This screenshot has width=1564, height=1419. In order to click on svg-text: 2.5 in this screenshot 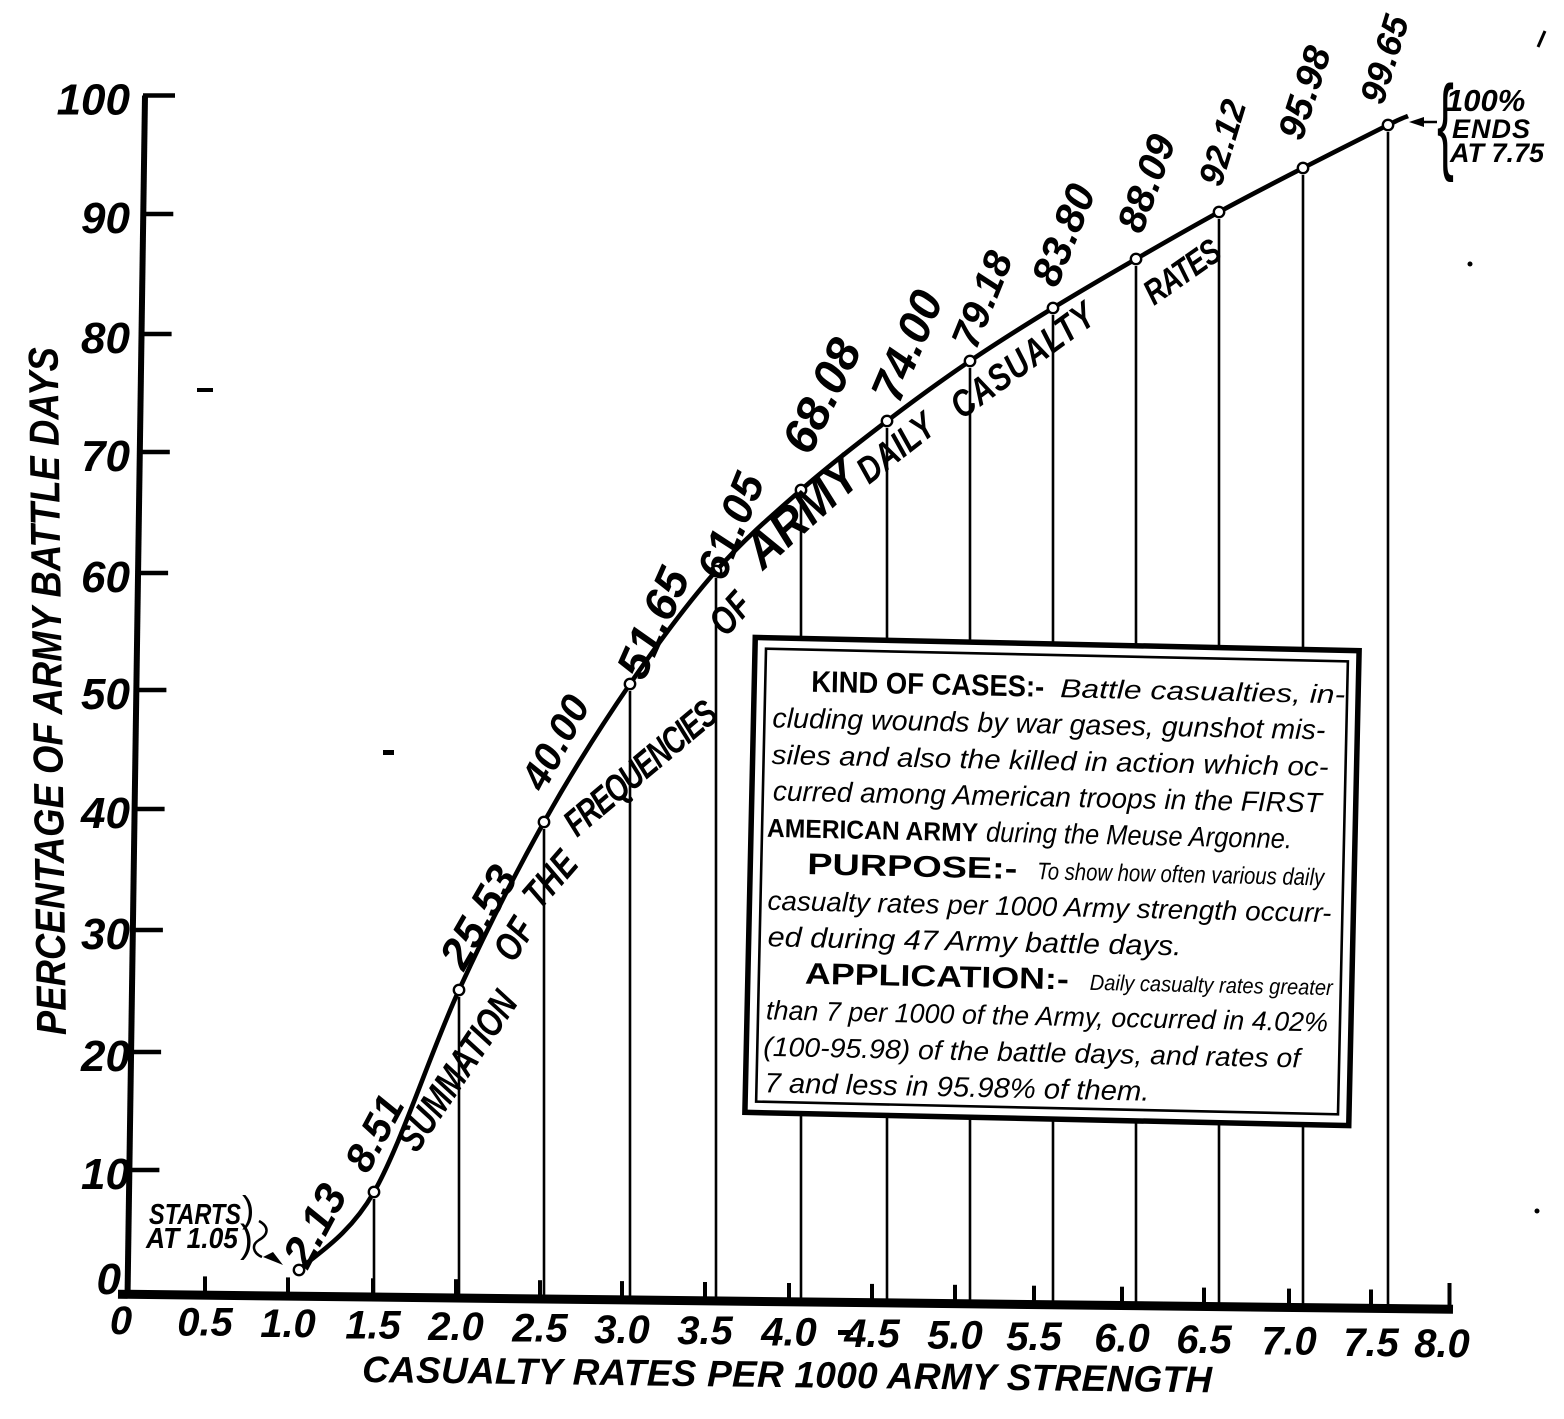, I will do `click(539, 1328)`.